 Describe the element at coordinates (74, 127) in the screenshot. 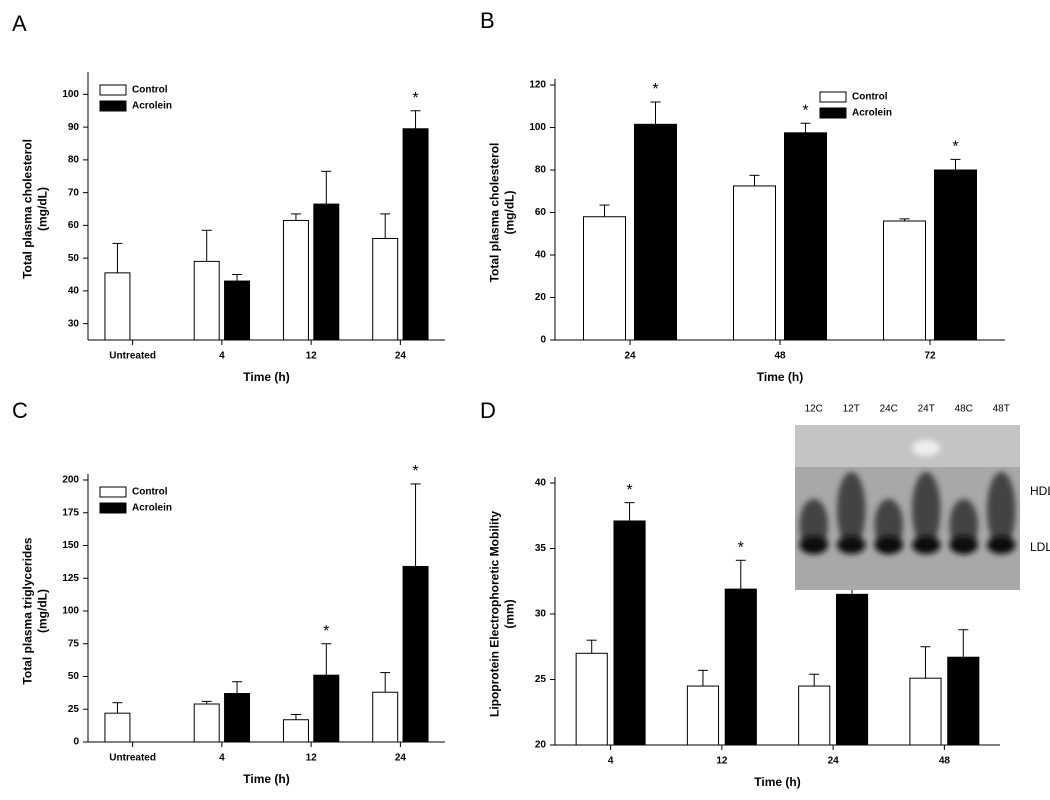

I see `y-tick-label: 90` at that location.